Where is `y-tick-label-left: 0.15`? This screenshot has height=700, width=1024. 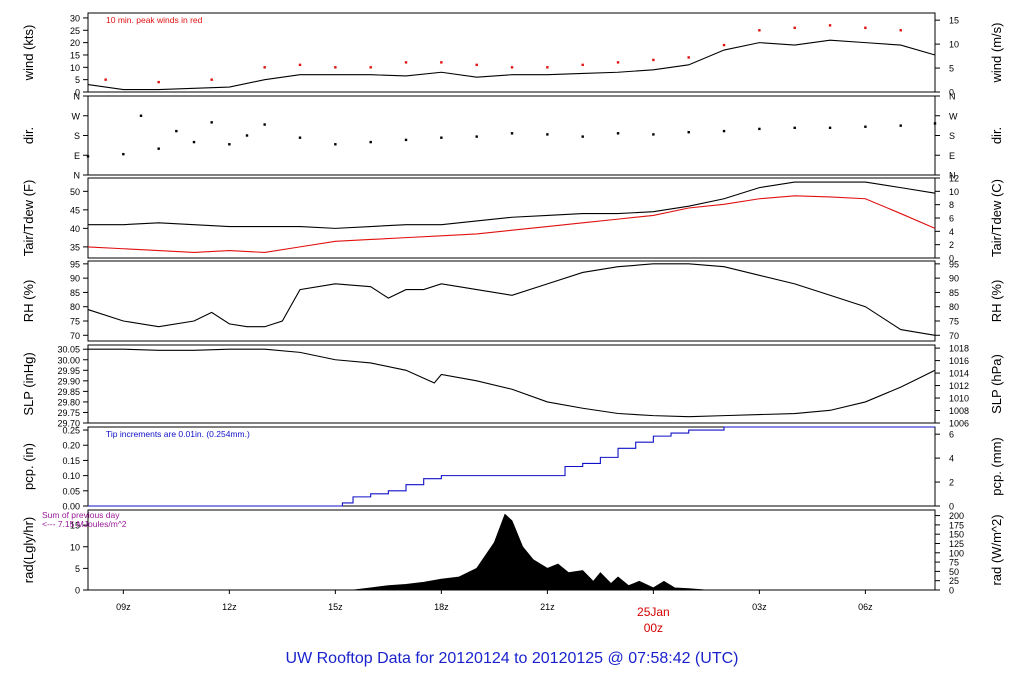
y-tick-label-left: 0.15 is located at coordinates (71, 461).